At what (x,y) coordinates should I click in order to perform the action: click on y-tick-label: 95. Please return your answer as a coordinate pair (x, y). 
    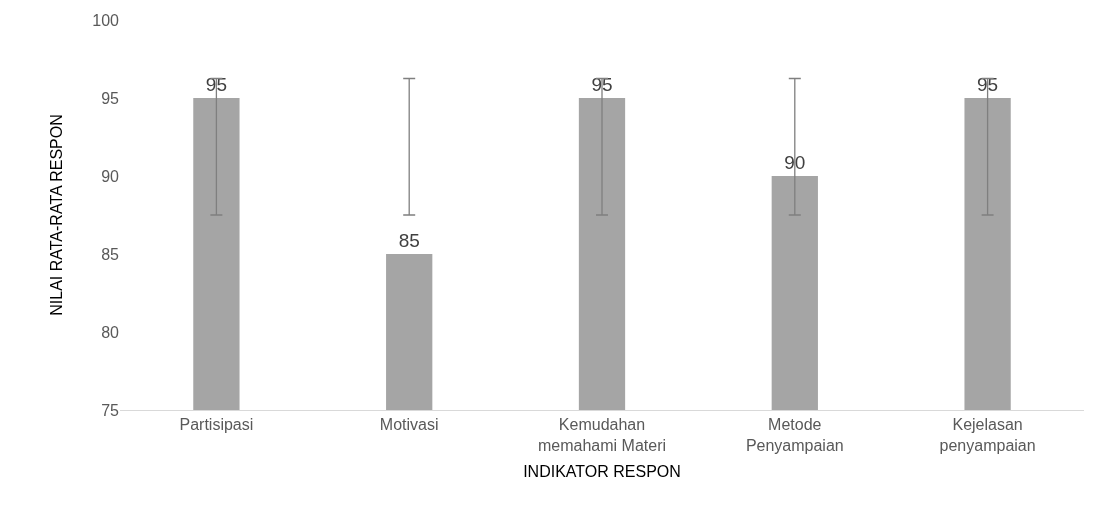
    Looking at the image, I should click on (110, 98).